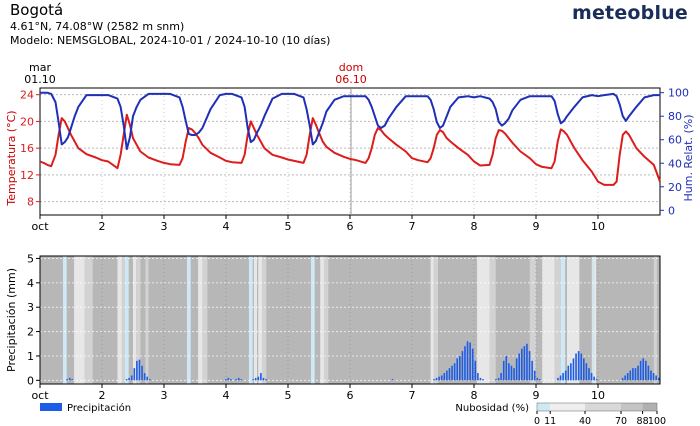 The width and height of the screenshot is (700, 426). What do you see at coordinates (40, 67) in the screenshot?
I see `marker-day-start: mar` at bounding box center [40, 67].